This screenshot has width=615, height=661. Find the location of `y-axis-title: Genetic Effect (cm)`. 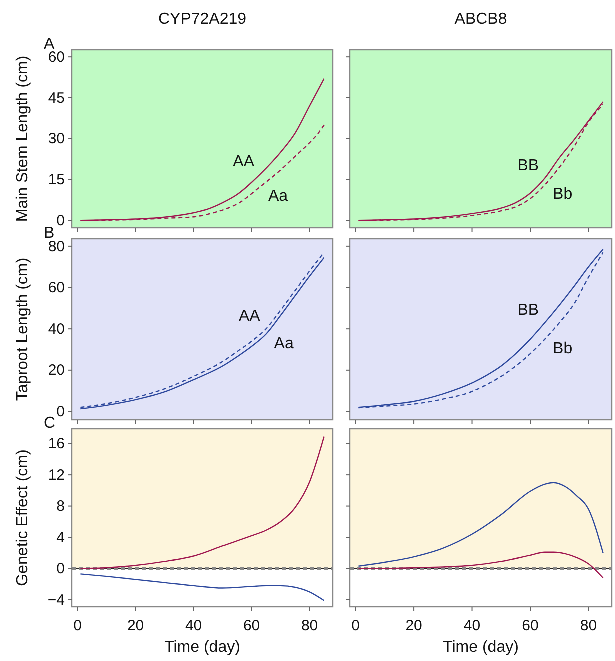

y-axis-title: Genetic Effect (cm) is located at coordinates (23, 518).